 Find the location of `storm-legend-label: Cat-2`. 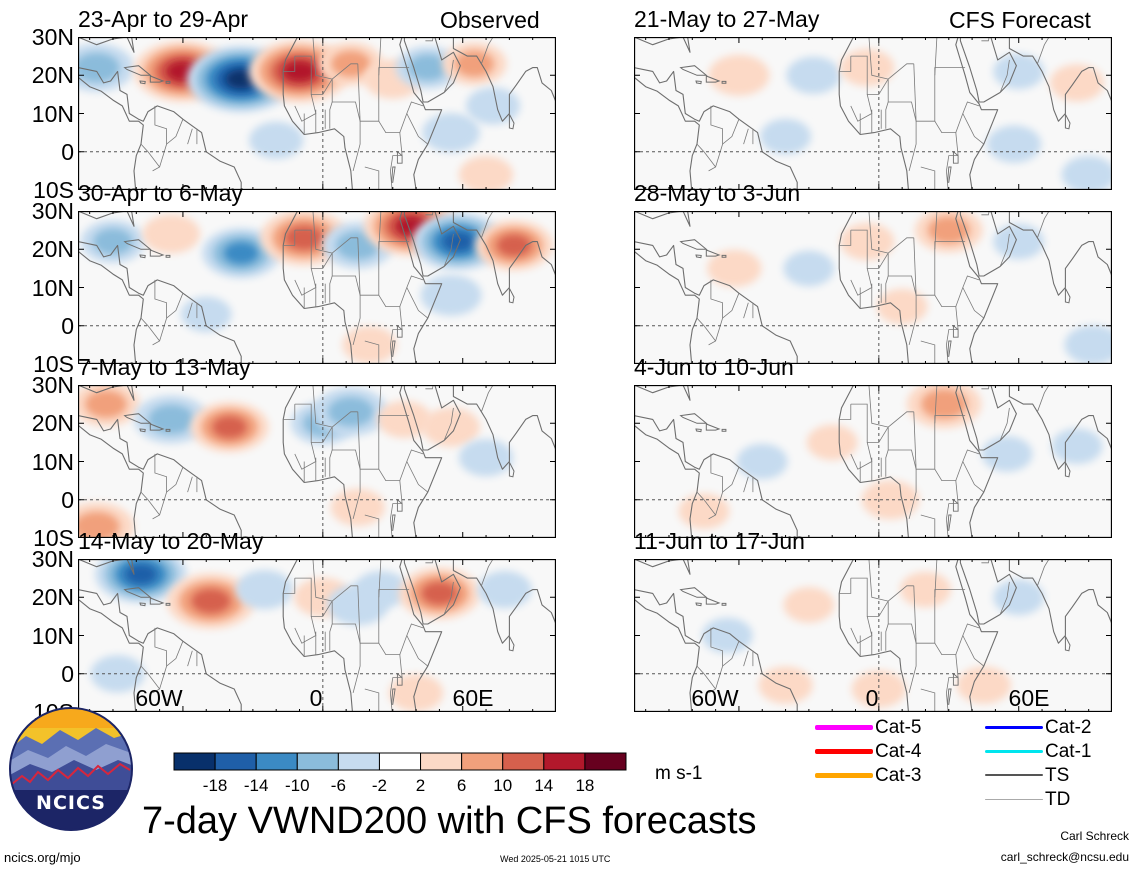

storm-legend-label: Cat-2 is located at coordinates (1068, 727).